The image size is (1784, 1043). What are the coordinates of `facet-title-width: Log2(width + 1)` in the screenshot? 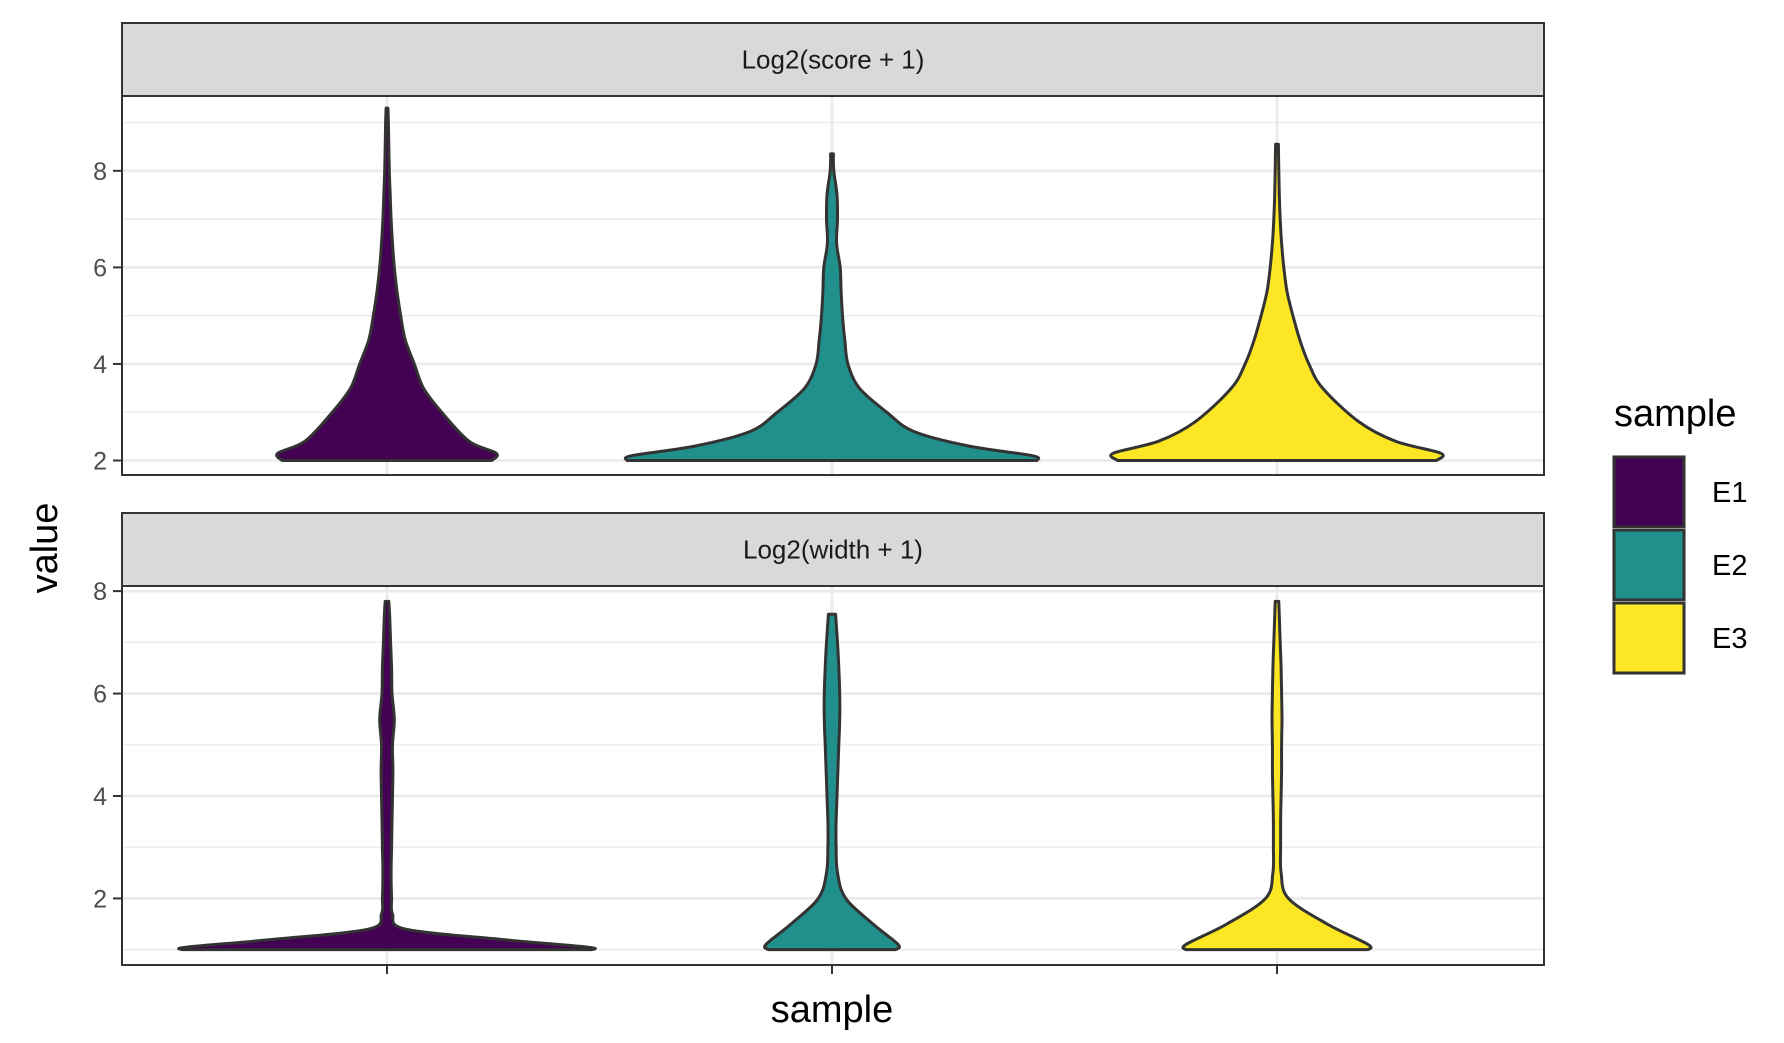 It's located at (833, 550).